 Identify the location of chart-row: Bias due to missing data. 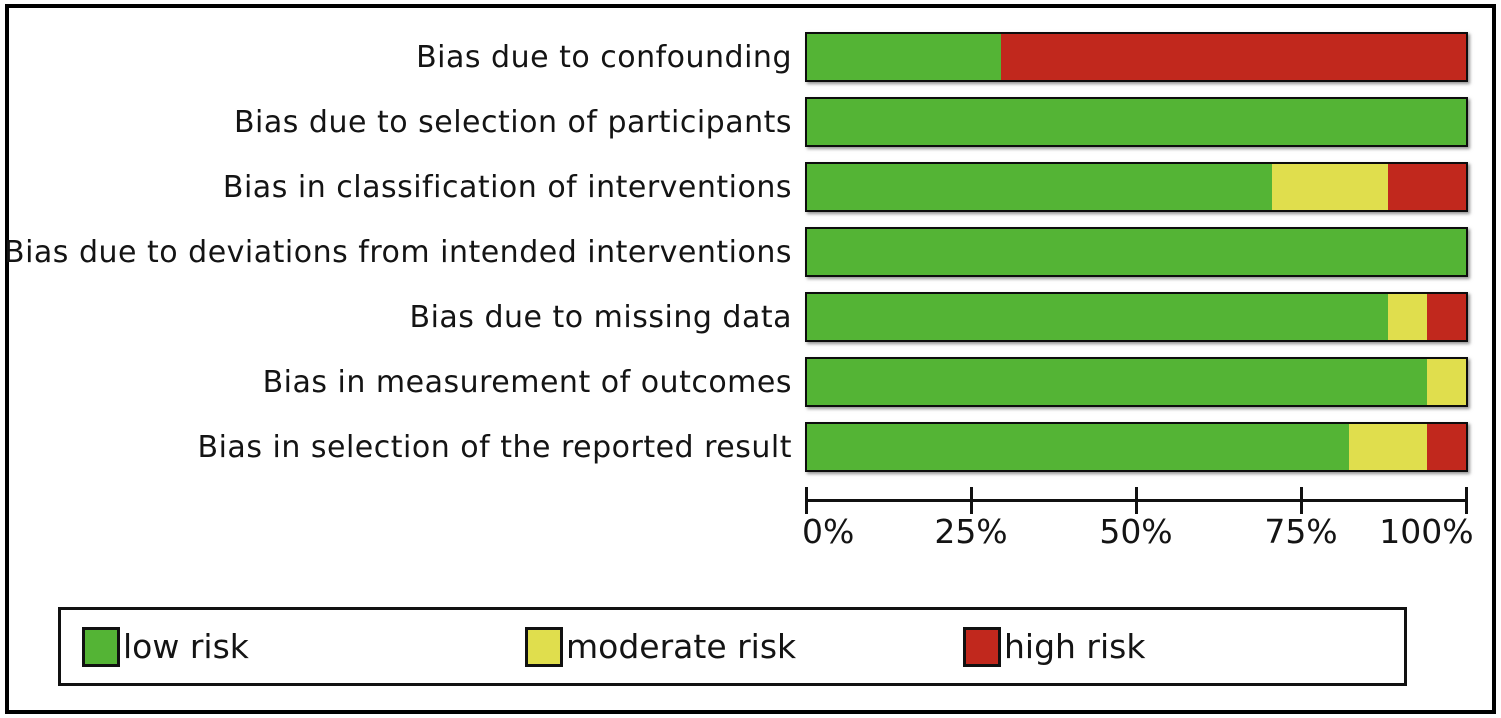
(750, 317).